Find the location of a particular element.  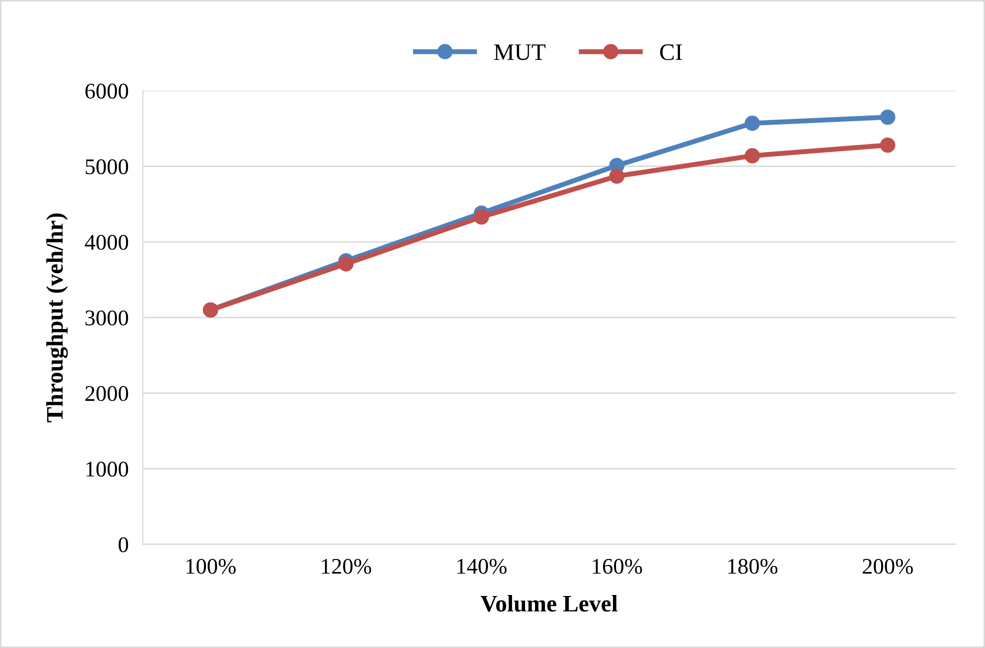

x-tick-label: 140% is located at coordinates (482, 566).